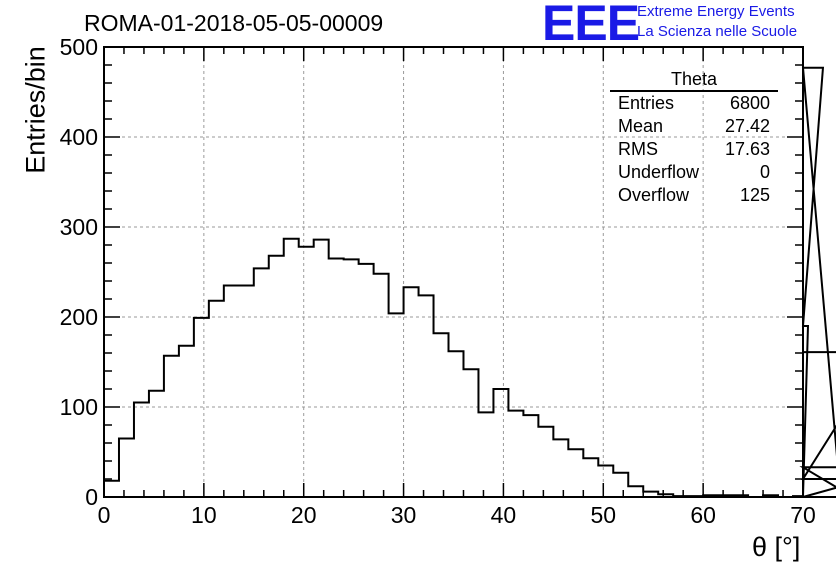 The width and height of the screenshot is (836, 572). Describe the element at coordinates (91, 497) in the screenshot. I see `y-tick-label: 0` at that location.